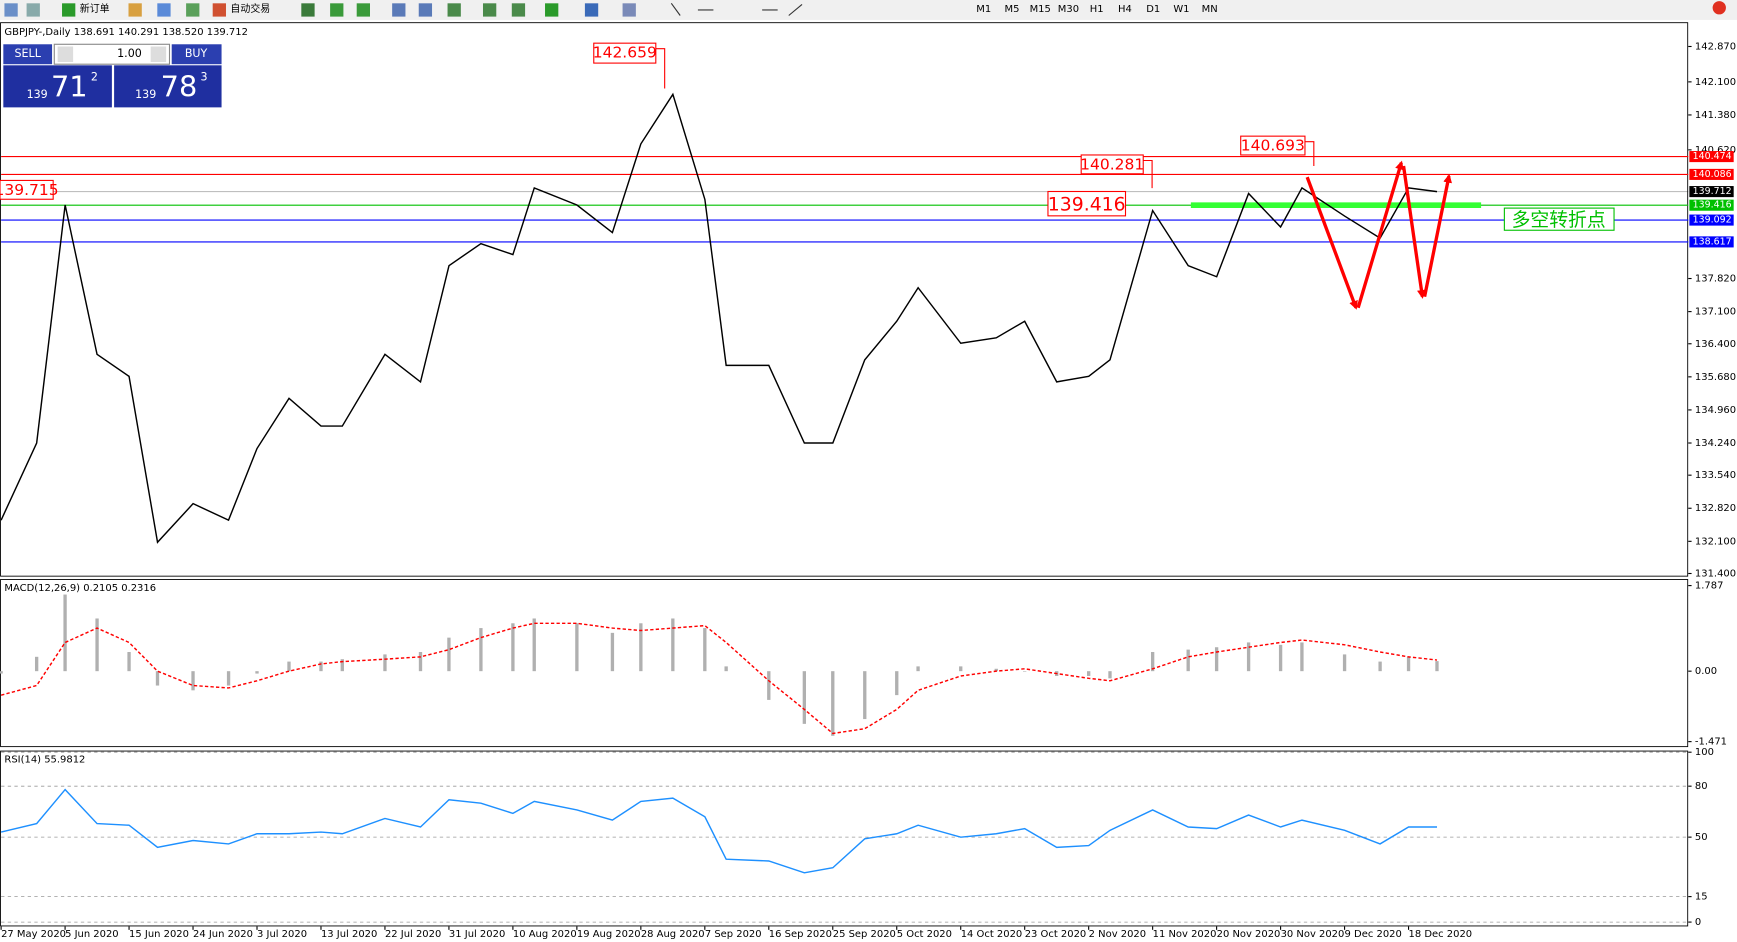  I want to click on buy-price, so click(168, 86).